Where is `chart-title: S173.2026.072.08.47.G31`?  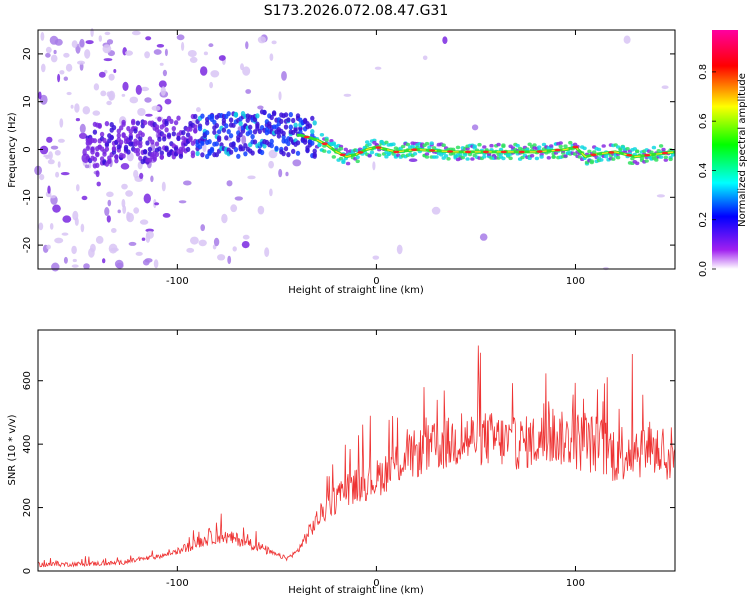
chart-title: S173.2026.072.08.47.G31 is located at coordinates (356, 11).